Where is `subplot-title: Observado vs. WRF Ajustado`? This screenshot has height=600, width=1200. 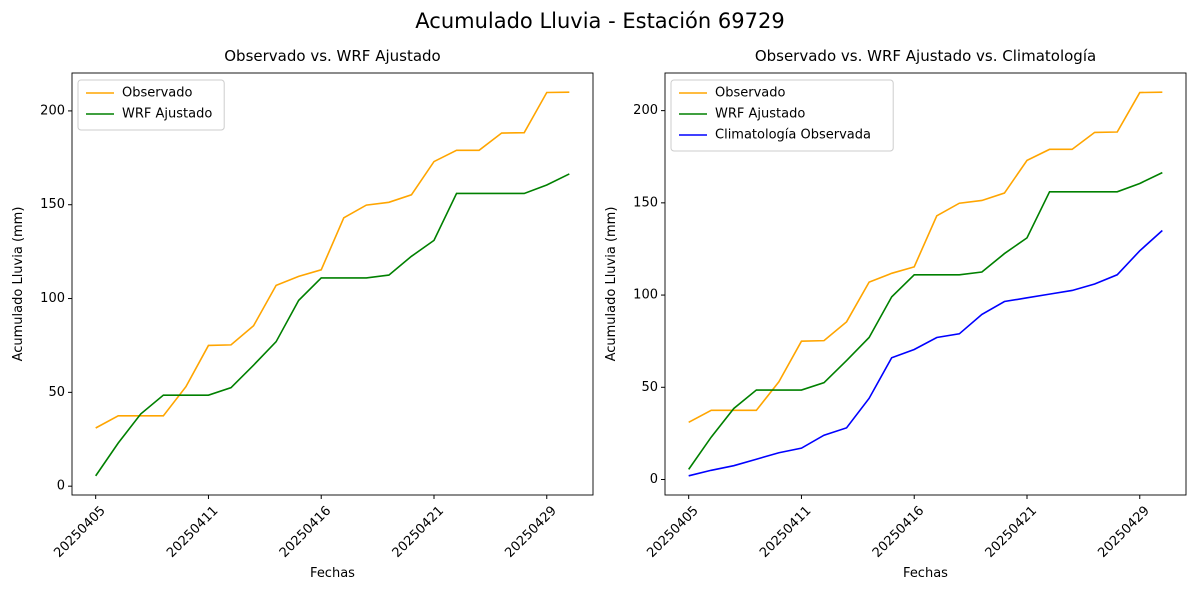
subplot-title: Observado vs. WRF Ajustado is located at coordinates (332, 56).